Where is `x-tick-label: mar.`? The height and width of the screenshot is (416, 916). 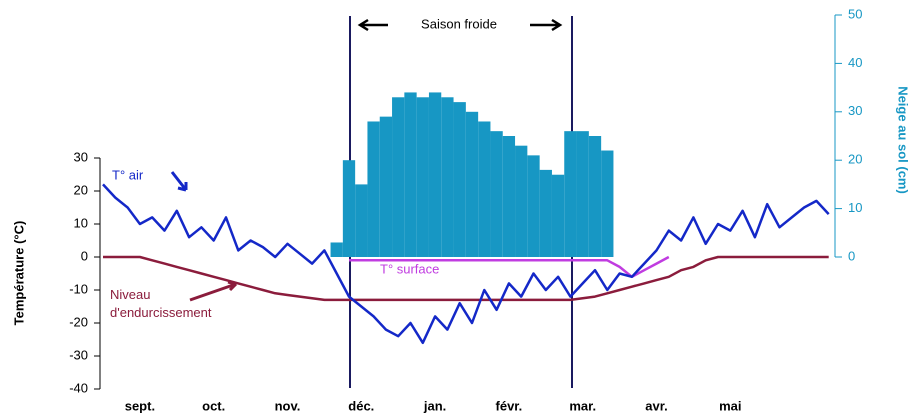
x-tick-label: mar. is located at coordinates (582, 405).